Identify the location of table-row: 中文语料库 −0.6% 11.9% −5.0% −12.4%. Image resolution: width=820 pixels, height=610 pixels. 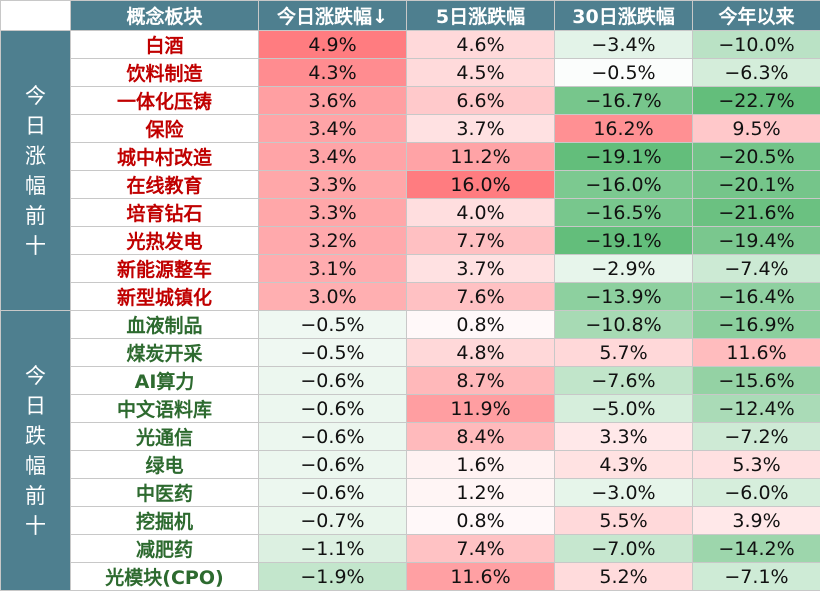
(410, 408).